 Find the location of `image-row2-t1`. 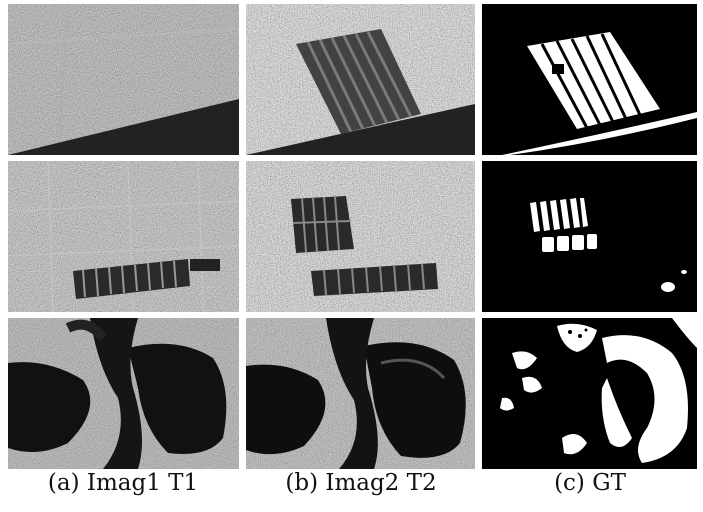

image-row2-t1 is located at coordinates (123, 236).